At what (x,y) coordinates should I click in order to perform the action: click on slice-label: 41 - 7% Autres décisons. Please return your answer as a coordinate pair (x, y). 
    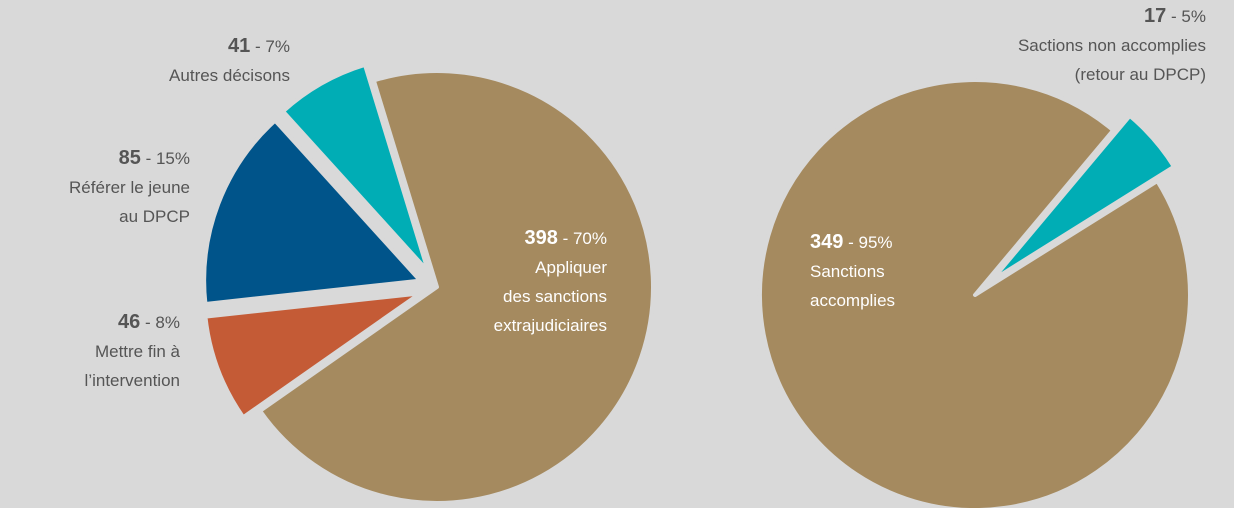
    Looking at the image, I should click on (229, 60).